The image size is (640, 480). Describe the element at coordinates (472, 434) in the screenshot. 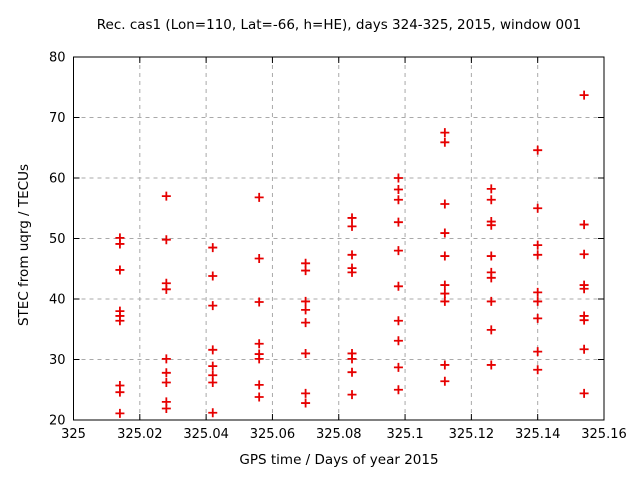

I see `x-tick-label: 325.12` at that location.